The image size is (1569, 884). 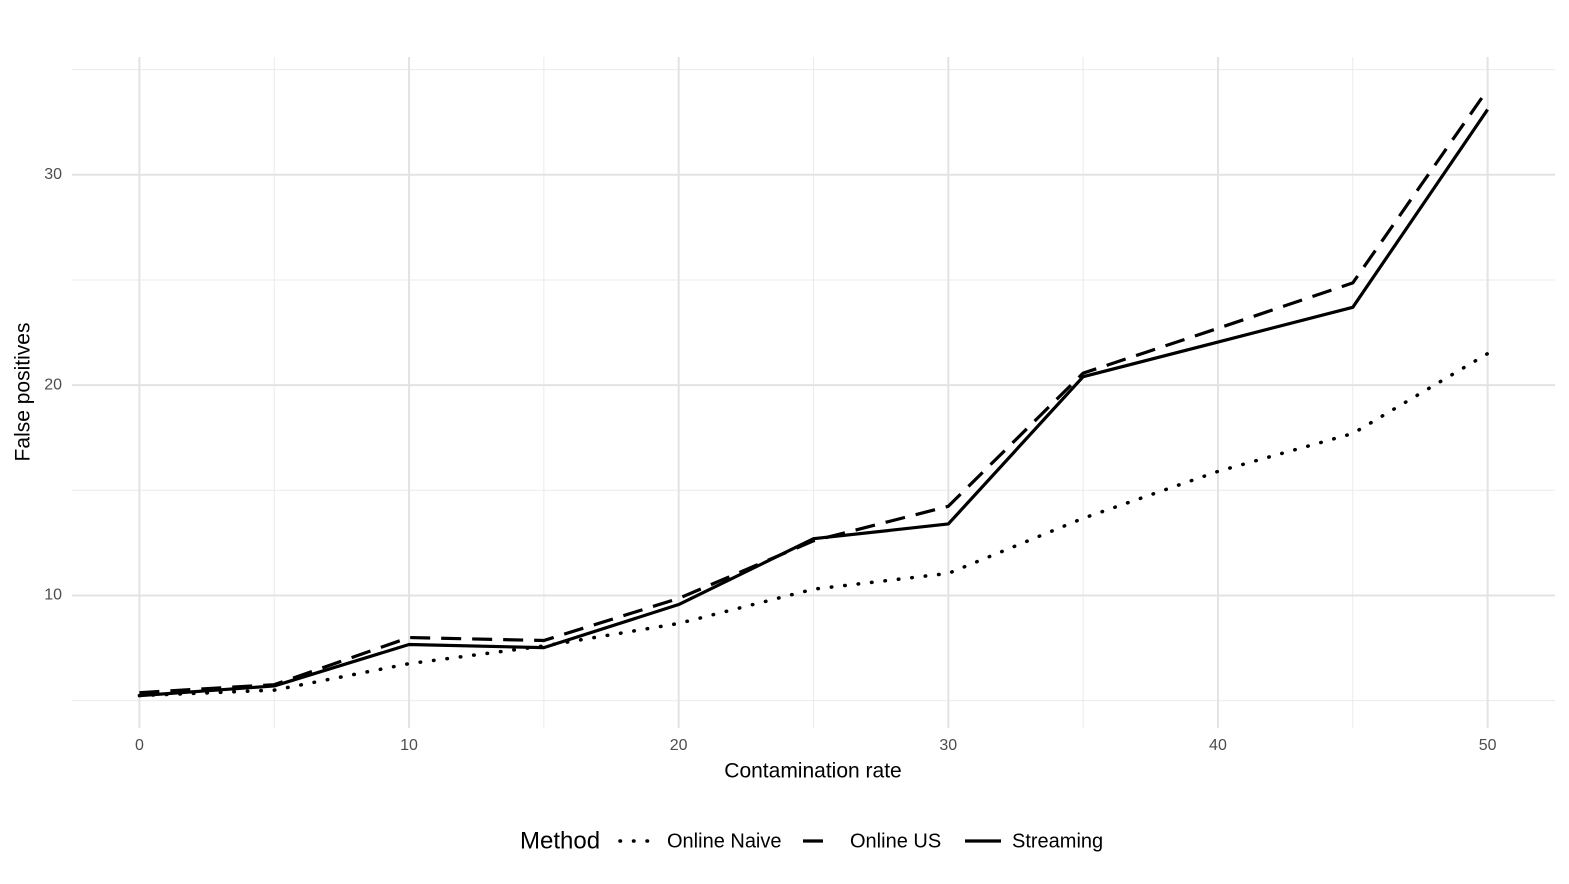 I want to click on x-axis-title: Contamination rate, so click(x=812, y=771).